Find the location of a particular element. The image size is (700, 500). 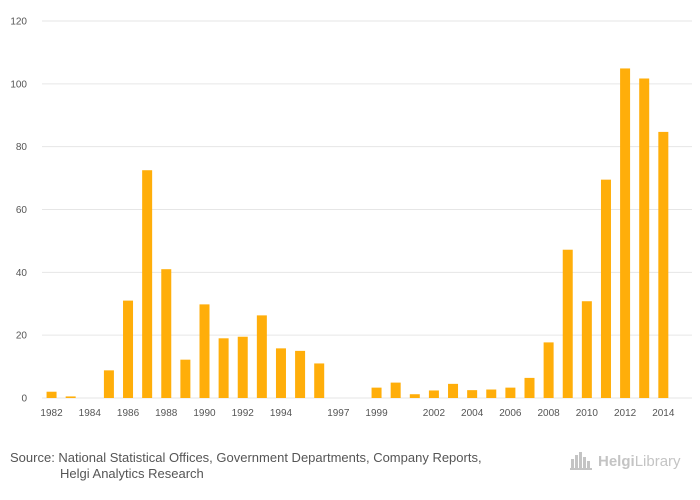

bar-1986 is located at coordinates (128, 349).